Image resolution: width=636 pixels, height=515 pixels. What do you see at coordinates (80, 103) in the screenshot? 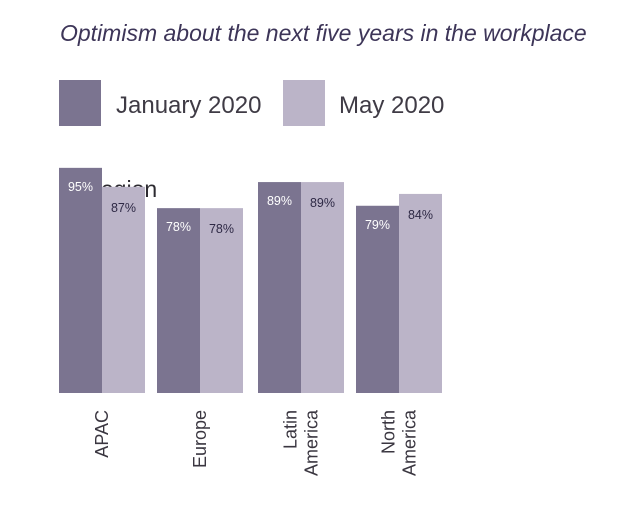
I see `legend-swatch-january-2020` at bounding box center [80, 103].